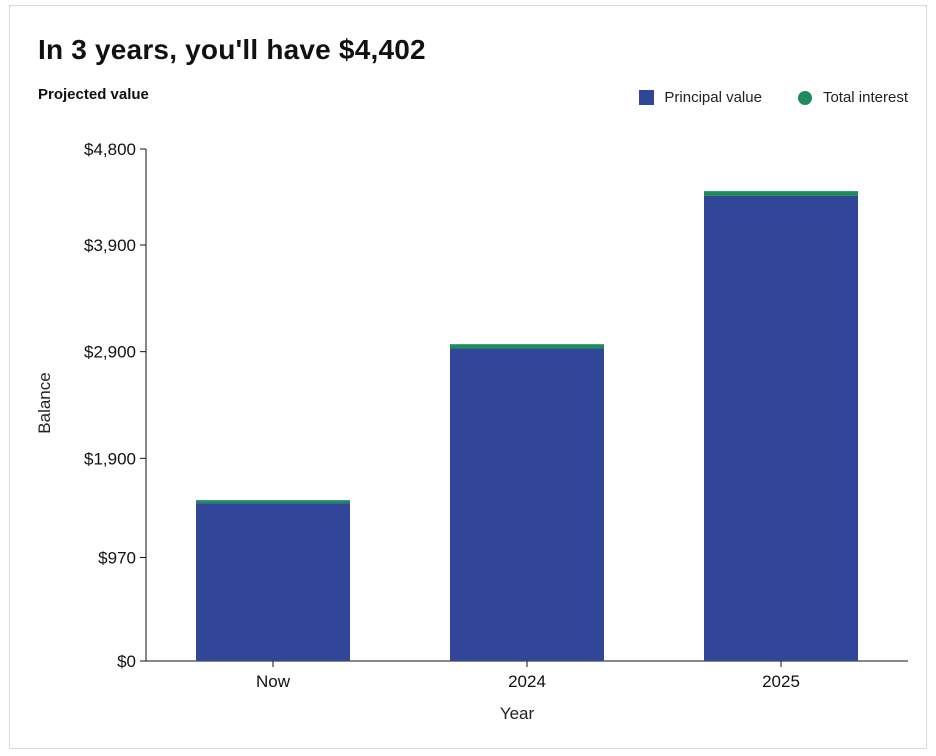 Image resolution: width=936 pixels, height=756 pixels. Describe the element at coordinates (117, 558) in the screenshot. I see `y-tick-label: $970` at that location.